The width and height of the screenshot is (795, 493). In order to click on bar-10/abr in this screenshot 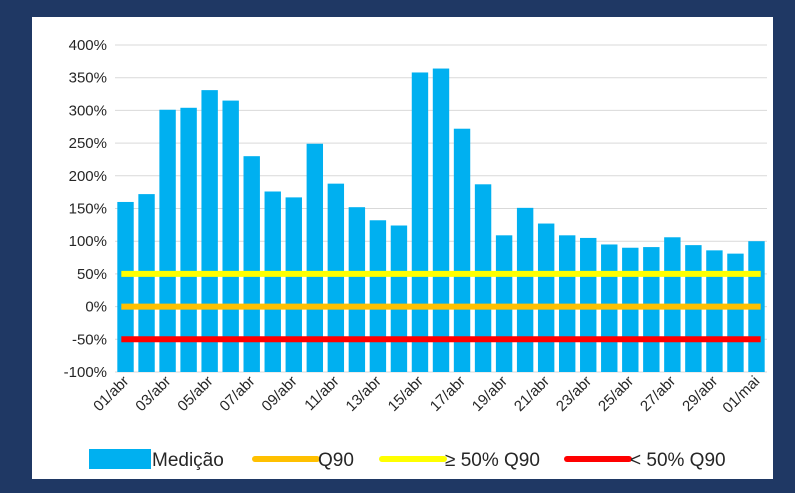, I will do `click(315, 257)`.